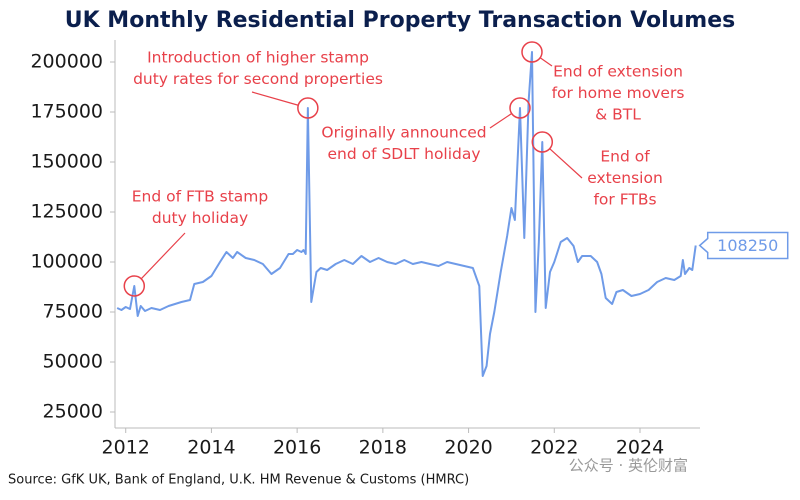 This screenshot has height=500, width=800. I want to click on annotation-text: duty holiday, so click(200, 218).